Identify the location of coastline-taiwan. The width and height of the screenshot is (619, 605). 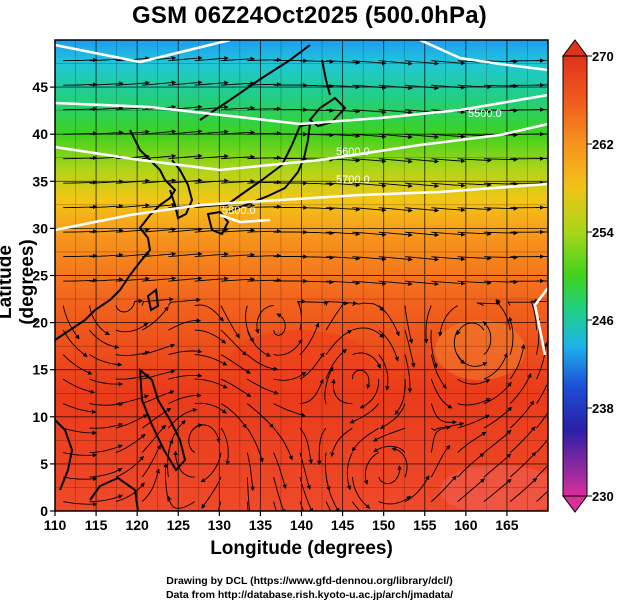
(153, 300).